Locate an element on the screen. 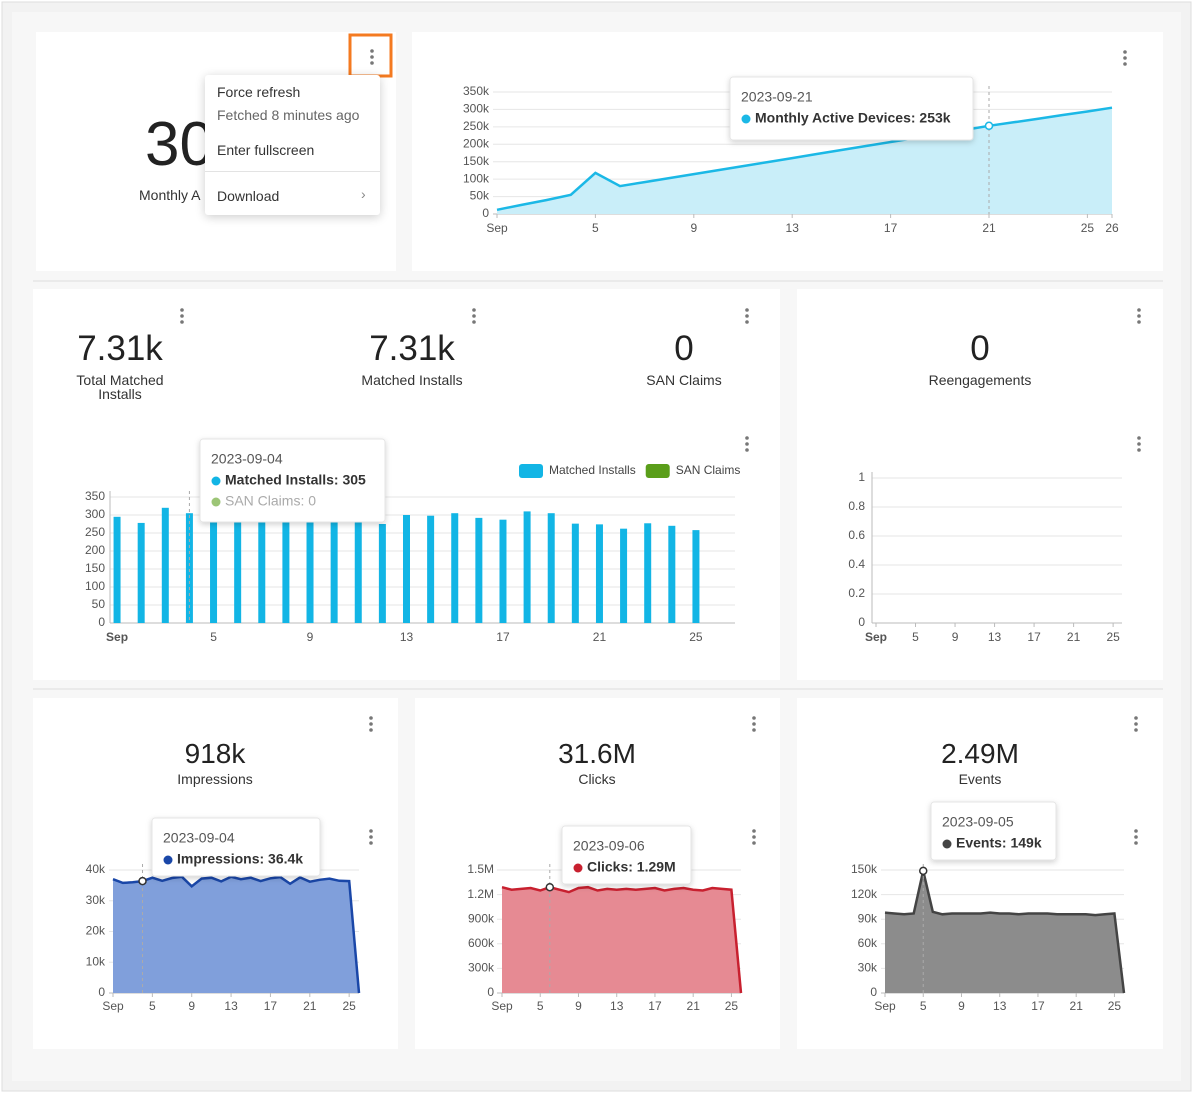 Image resolution: width=1193 pixels, height=1093 pixels. y-tick-label: 300 is located at coordinates (95, 514).